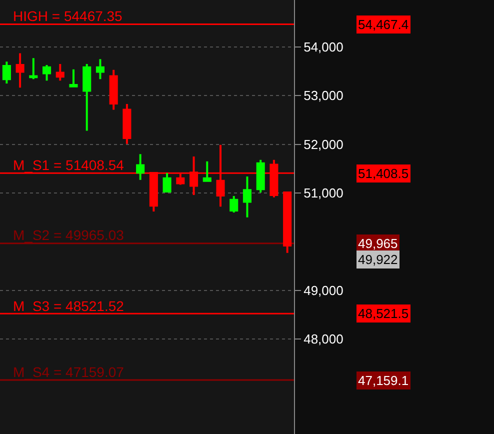 This screenshot has height=434, width=494. What do you see at coordinates (378, 243) in the screenshot?
I see `text: 49,965` at bounding box center [378, 243].